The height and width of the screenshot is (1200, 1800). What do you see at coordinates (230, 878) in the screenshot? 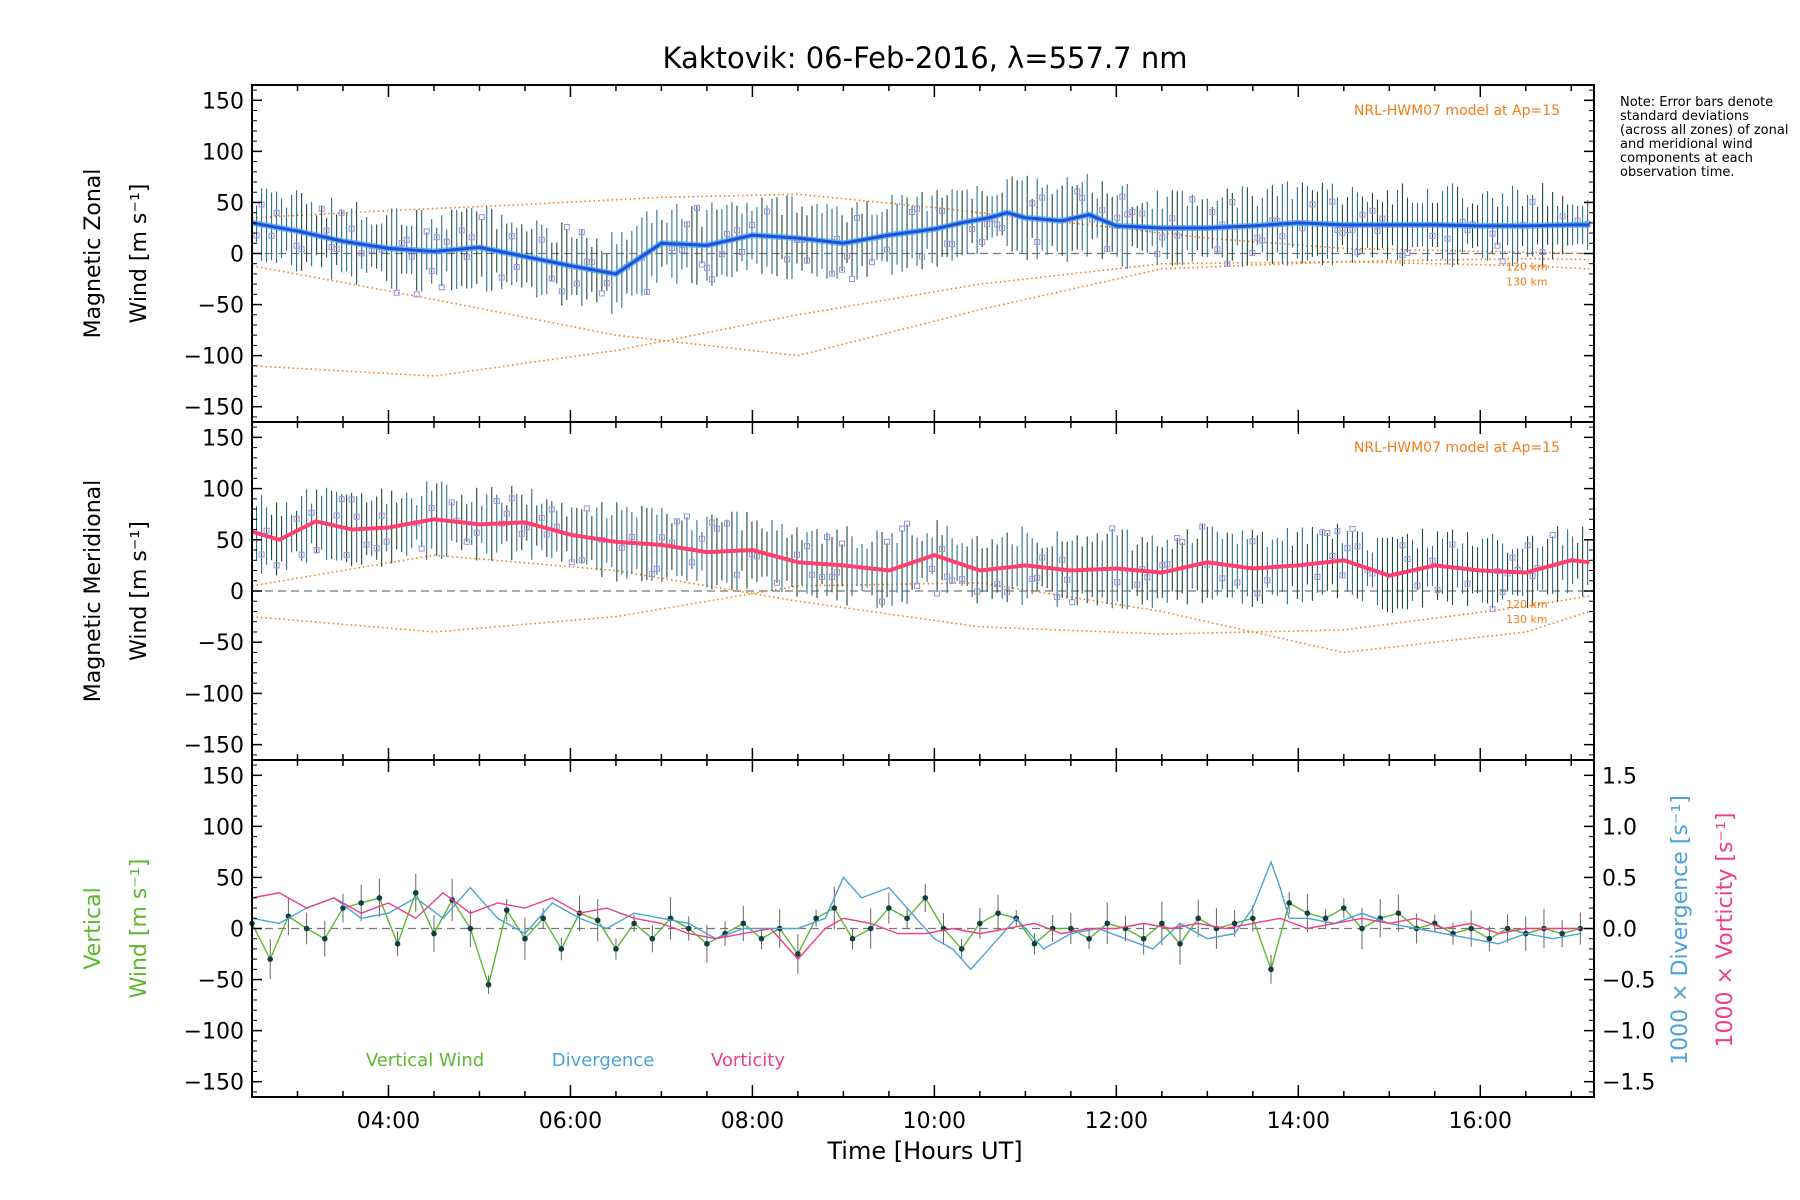
I see `y-tick-label: 50` at bounding box center [230, 878].